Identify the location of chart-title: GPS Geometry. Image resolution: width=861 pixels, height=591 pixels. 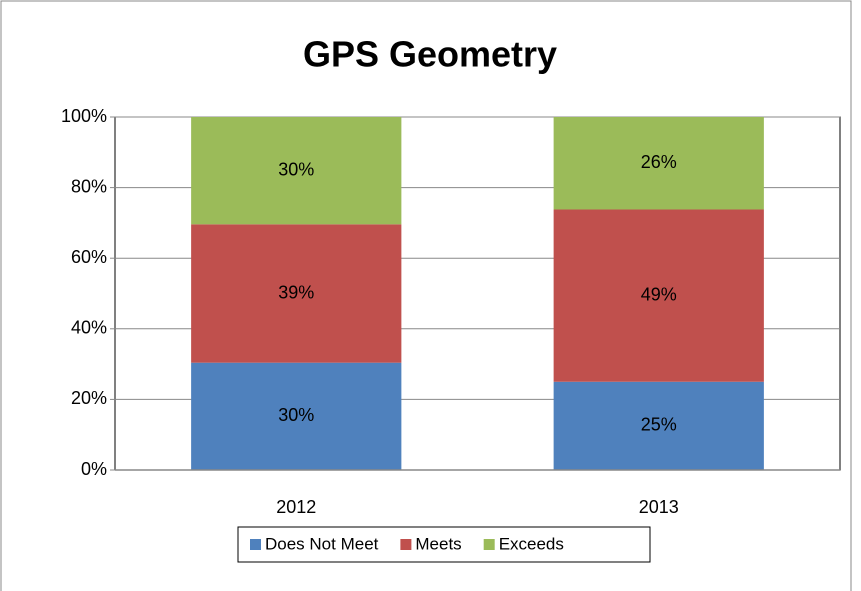
(430, 54).